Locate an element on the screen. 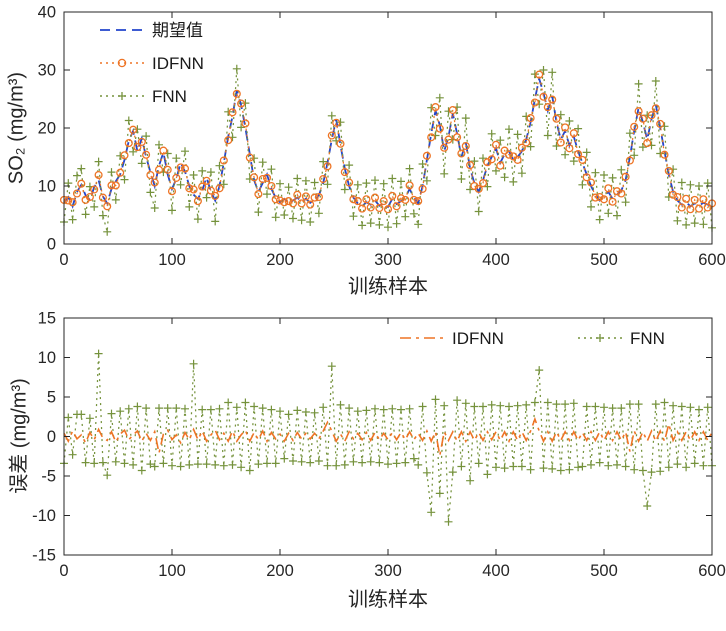 The height and width of the screenshot is (631, 726). error-ytick-label: -5 is located at coordinates (48, 477).